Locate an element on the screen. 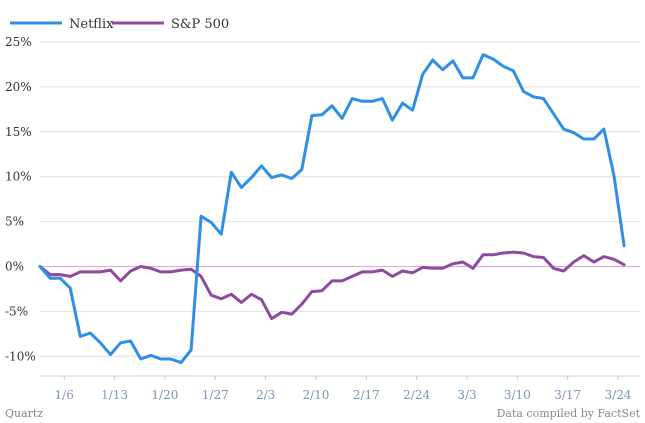 The image size is (645, 423). legend: Netflix S&P 500 is located at coordinates (119, 24).